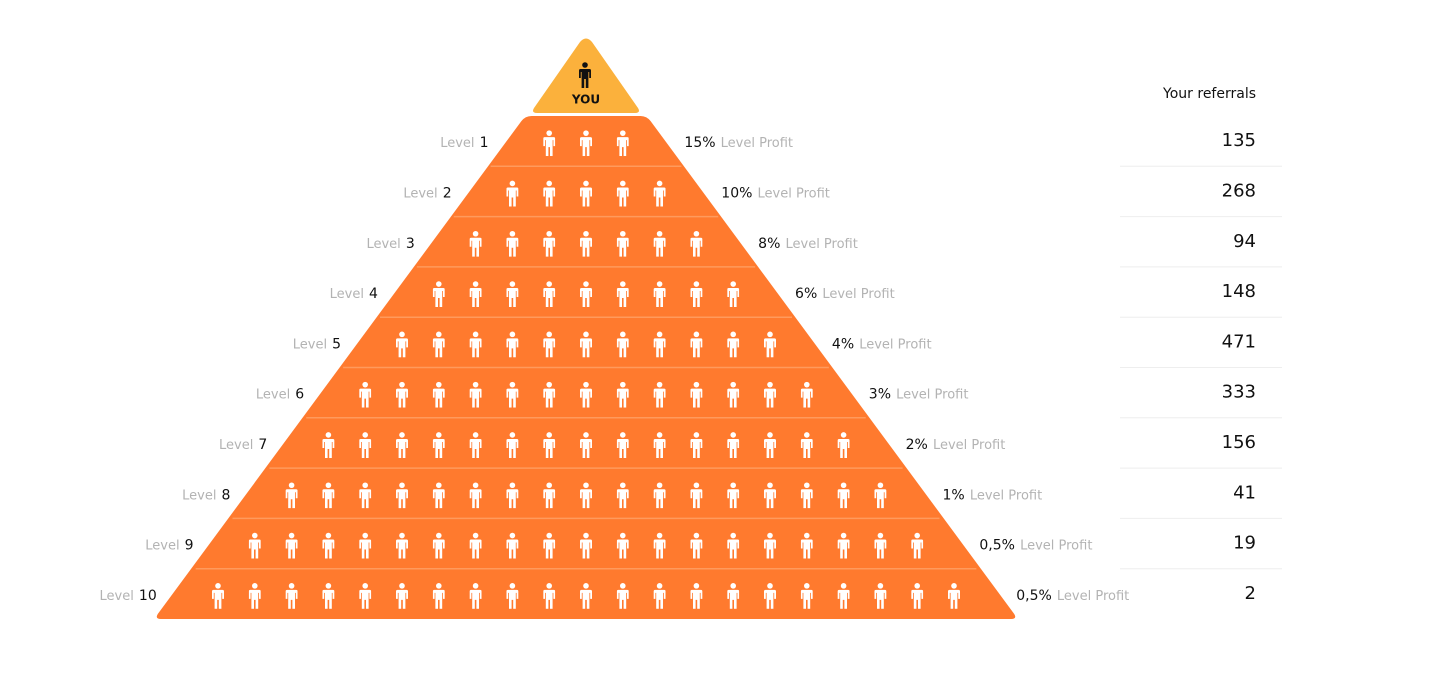 The width and height of the screenshot is (1444, 681). I want to click on referral-count: 94, so click(1244, 241).